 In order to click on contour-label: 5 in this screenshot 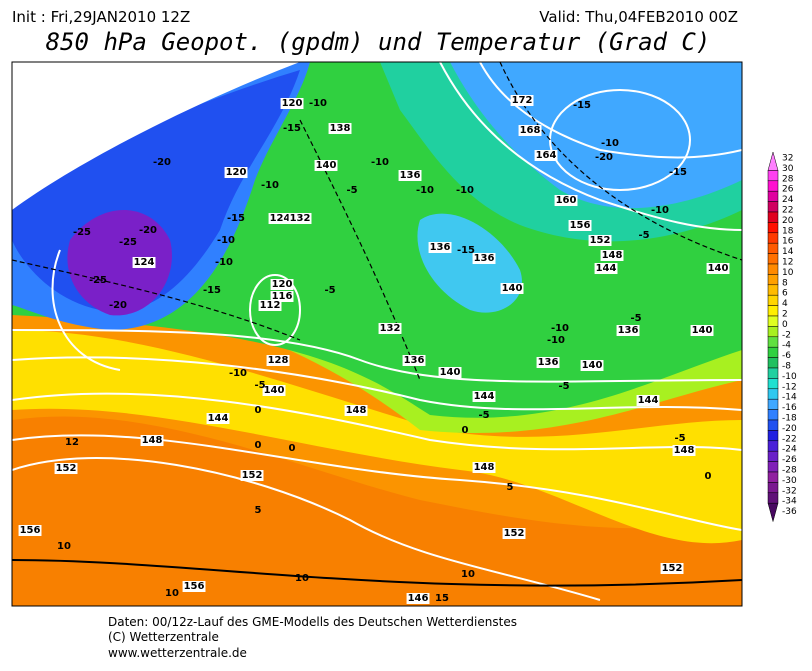, I will do `click(258, 510)`.